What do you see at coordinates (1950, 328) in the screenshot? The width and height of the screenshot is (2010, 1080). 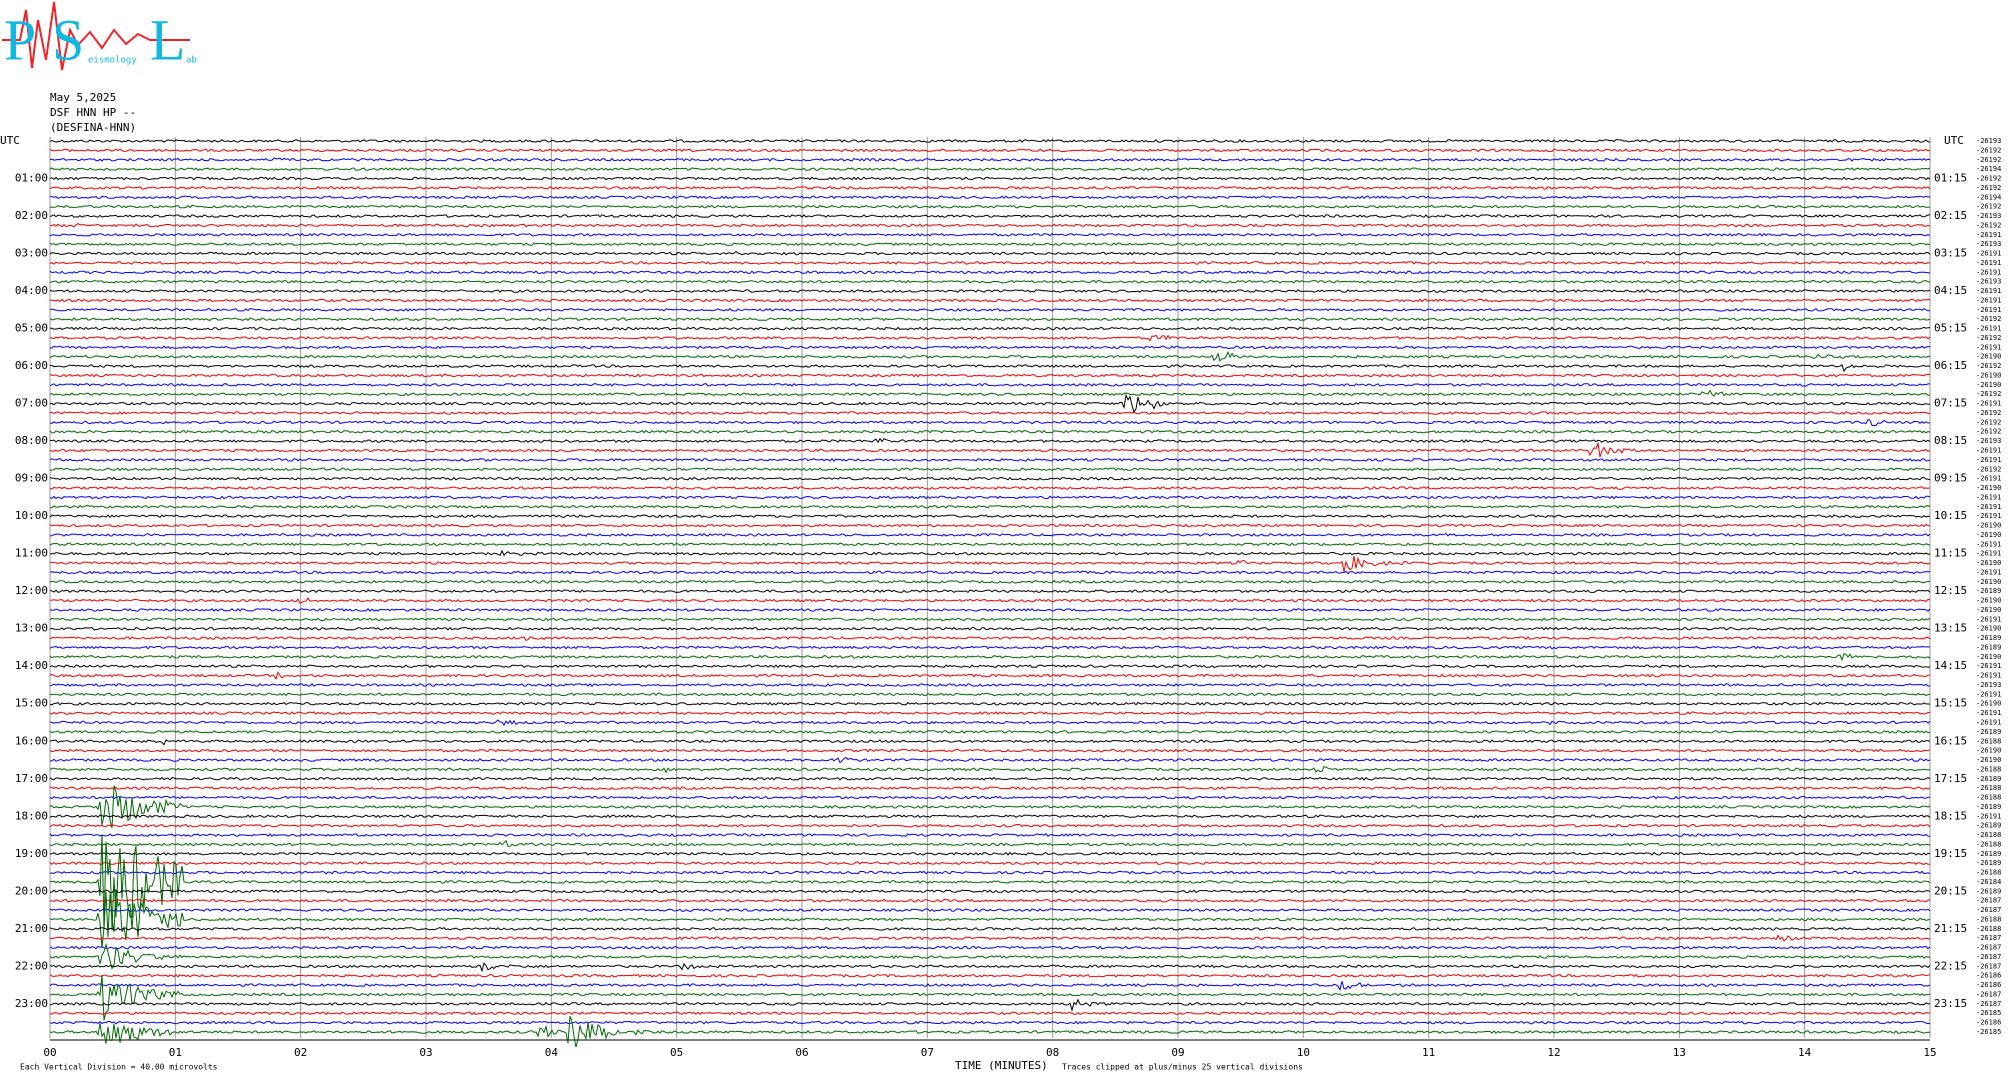 I see `right-time-label: 05:15` at bounding box center [1950, 328].